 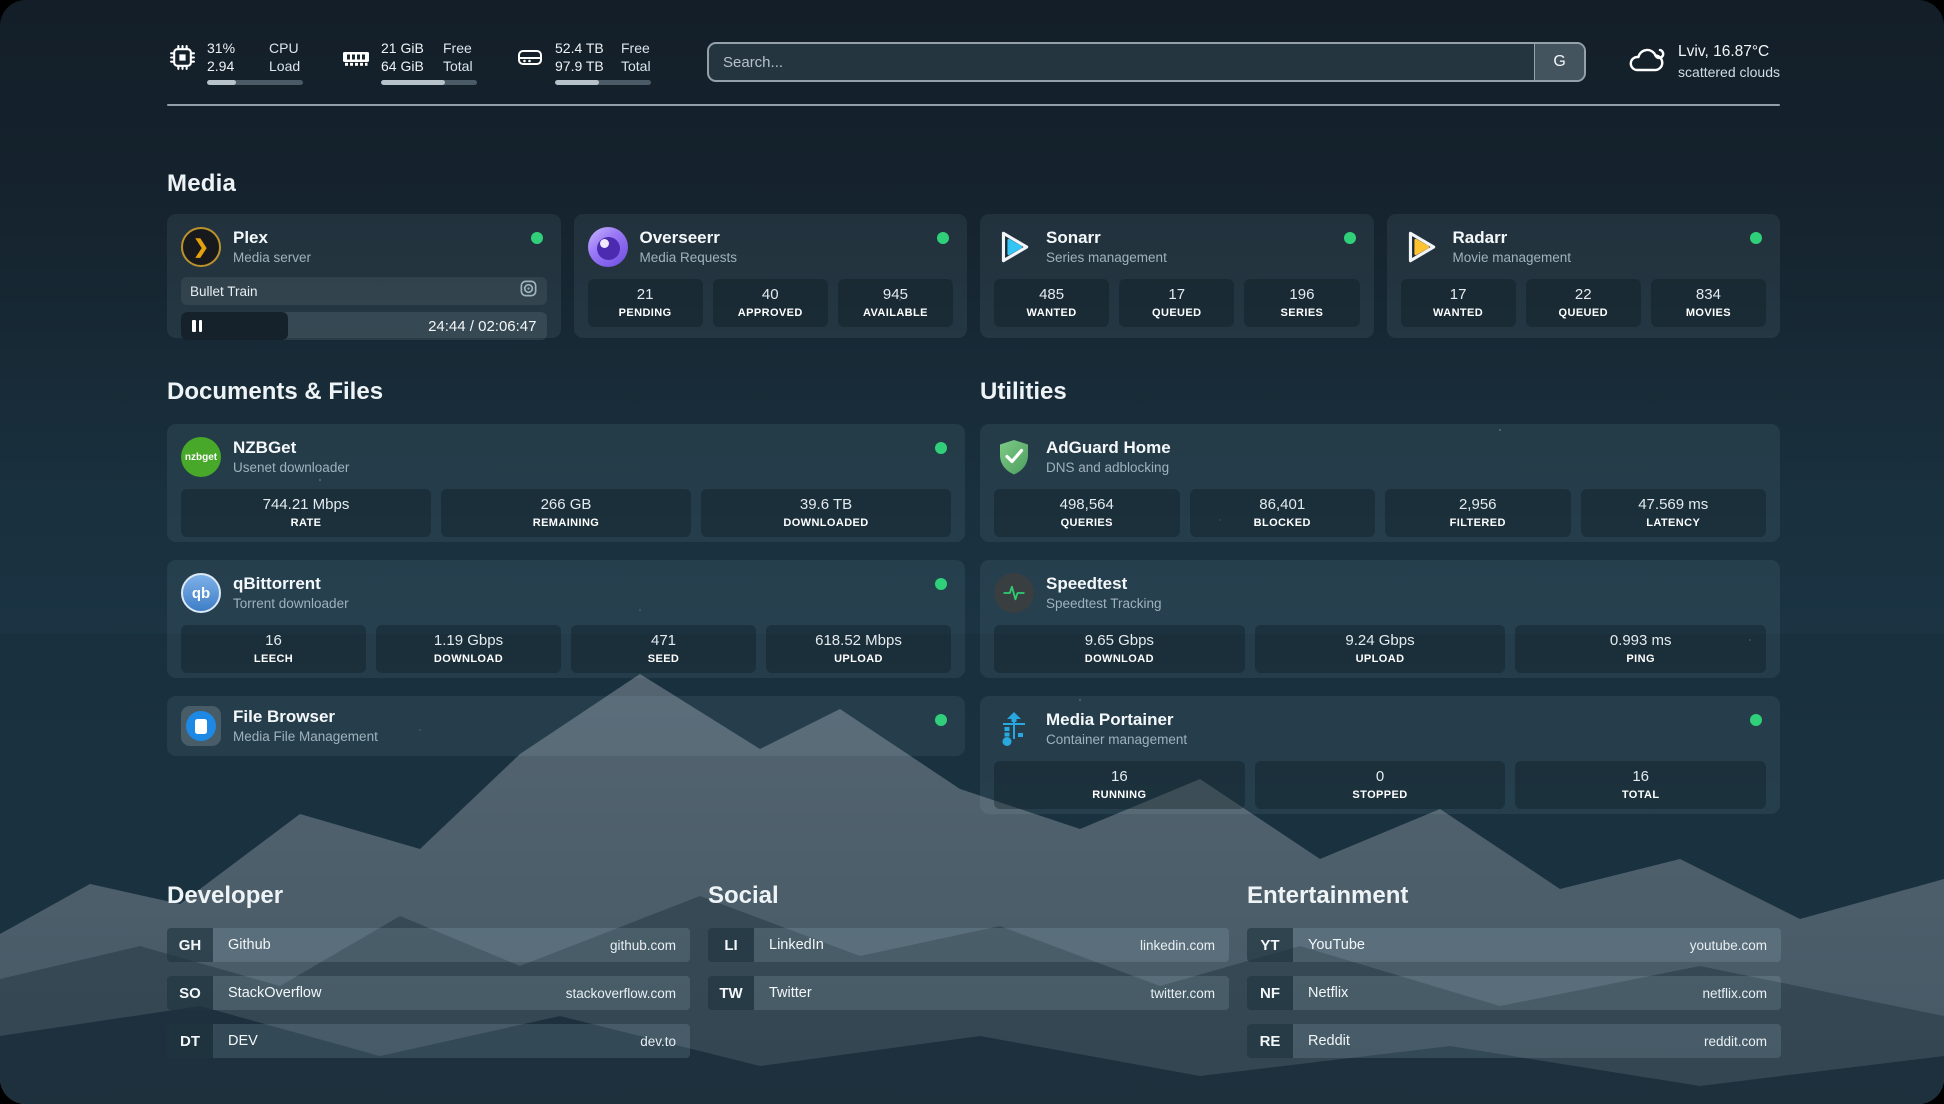 What do you see at coordinates (291, 604) in the screenshot?
I see `service-subtitle: Torrent downloader` at bounding box center [291, 604].